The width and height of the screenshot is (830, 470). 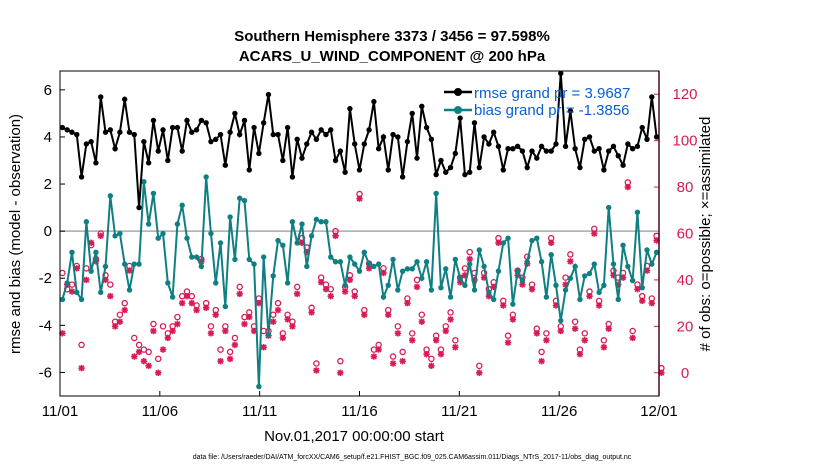 I want to click on x-ticks: 11/01 11/06 11/11 11/16 11/21 11/26 12/01, so click(x=360, y=405).